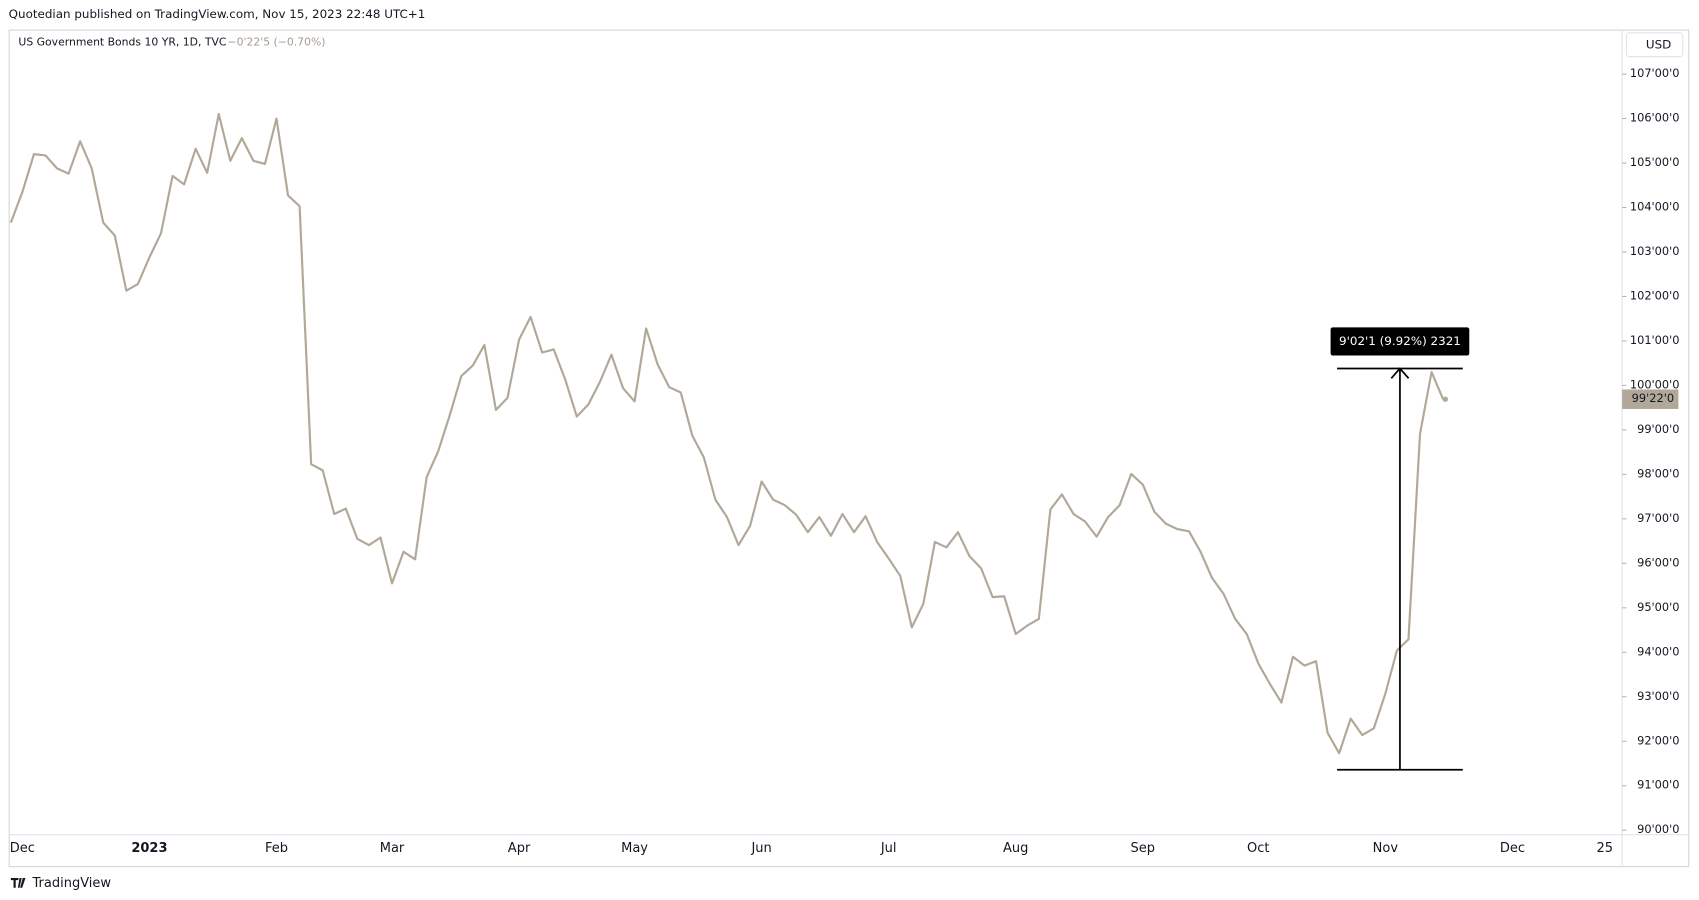 The width and height of the screenshot is (1699, 900). What do you see at coordinates (1655, 384) in the screenshot?
I see `y-tick-label: 100'00'0` at bounding box center [1655, 384].